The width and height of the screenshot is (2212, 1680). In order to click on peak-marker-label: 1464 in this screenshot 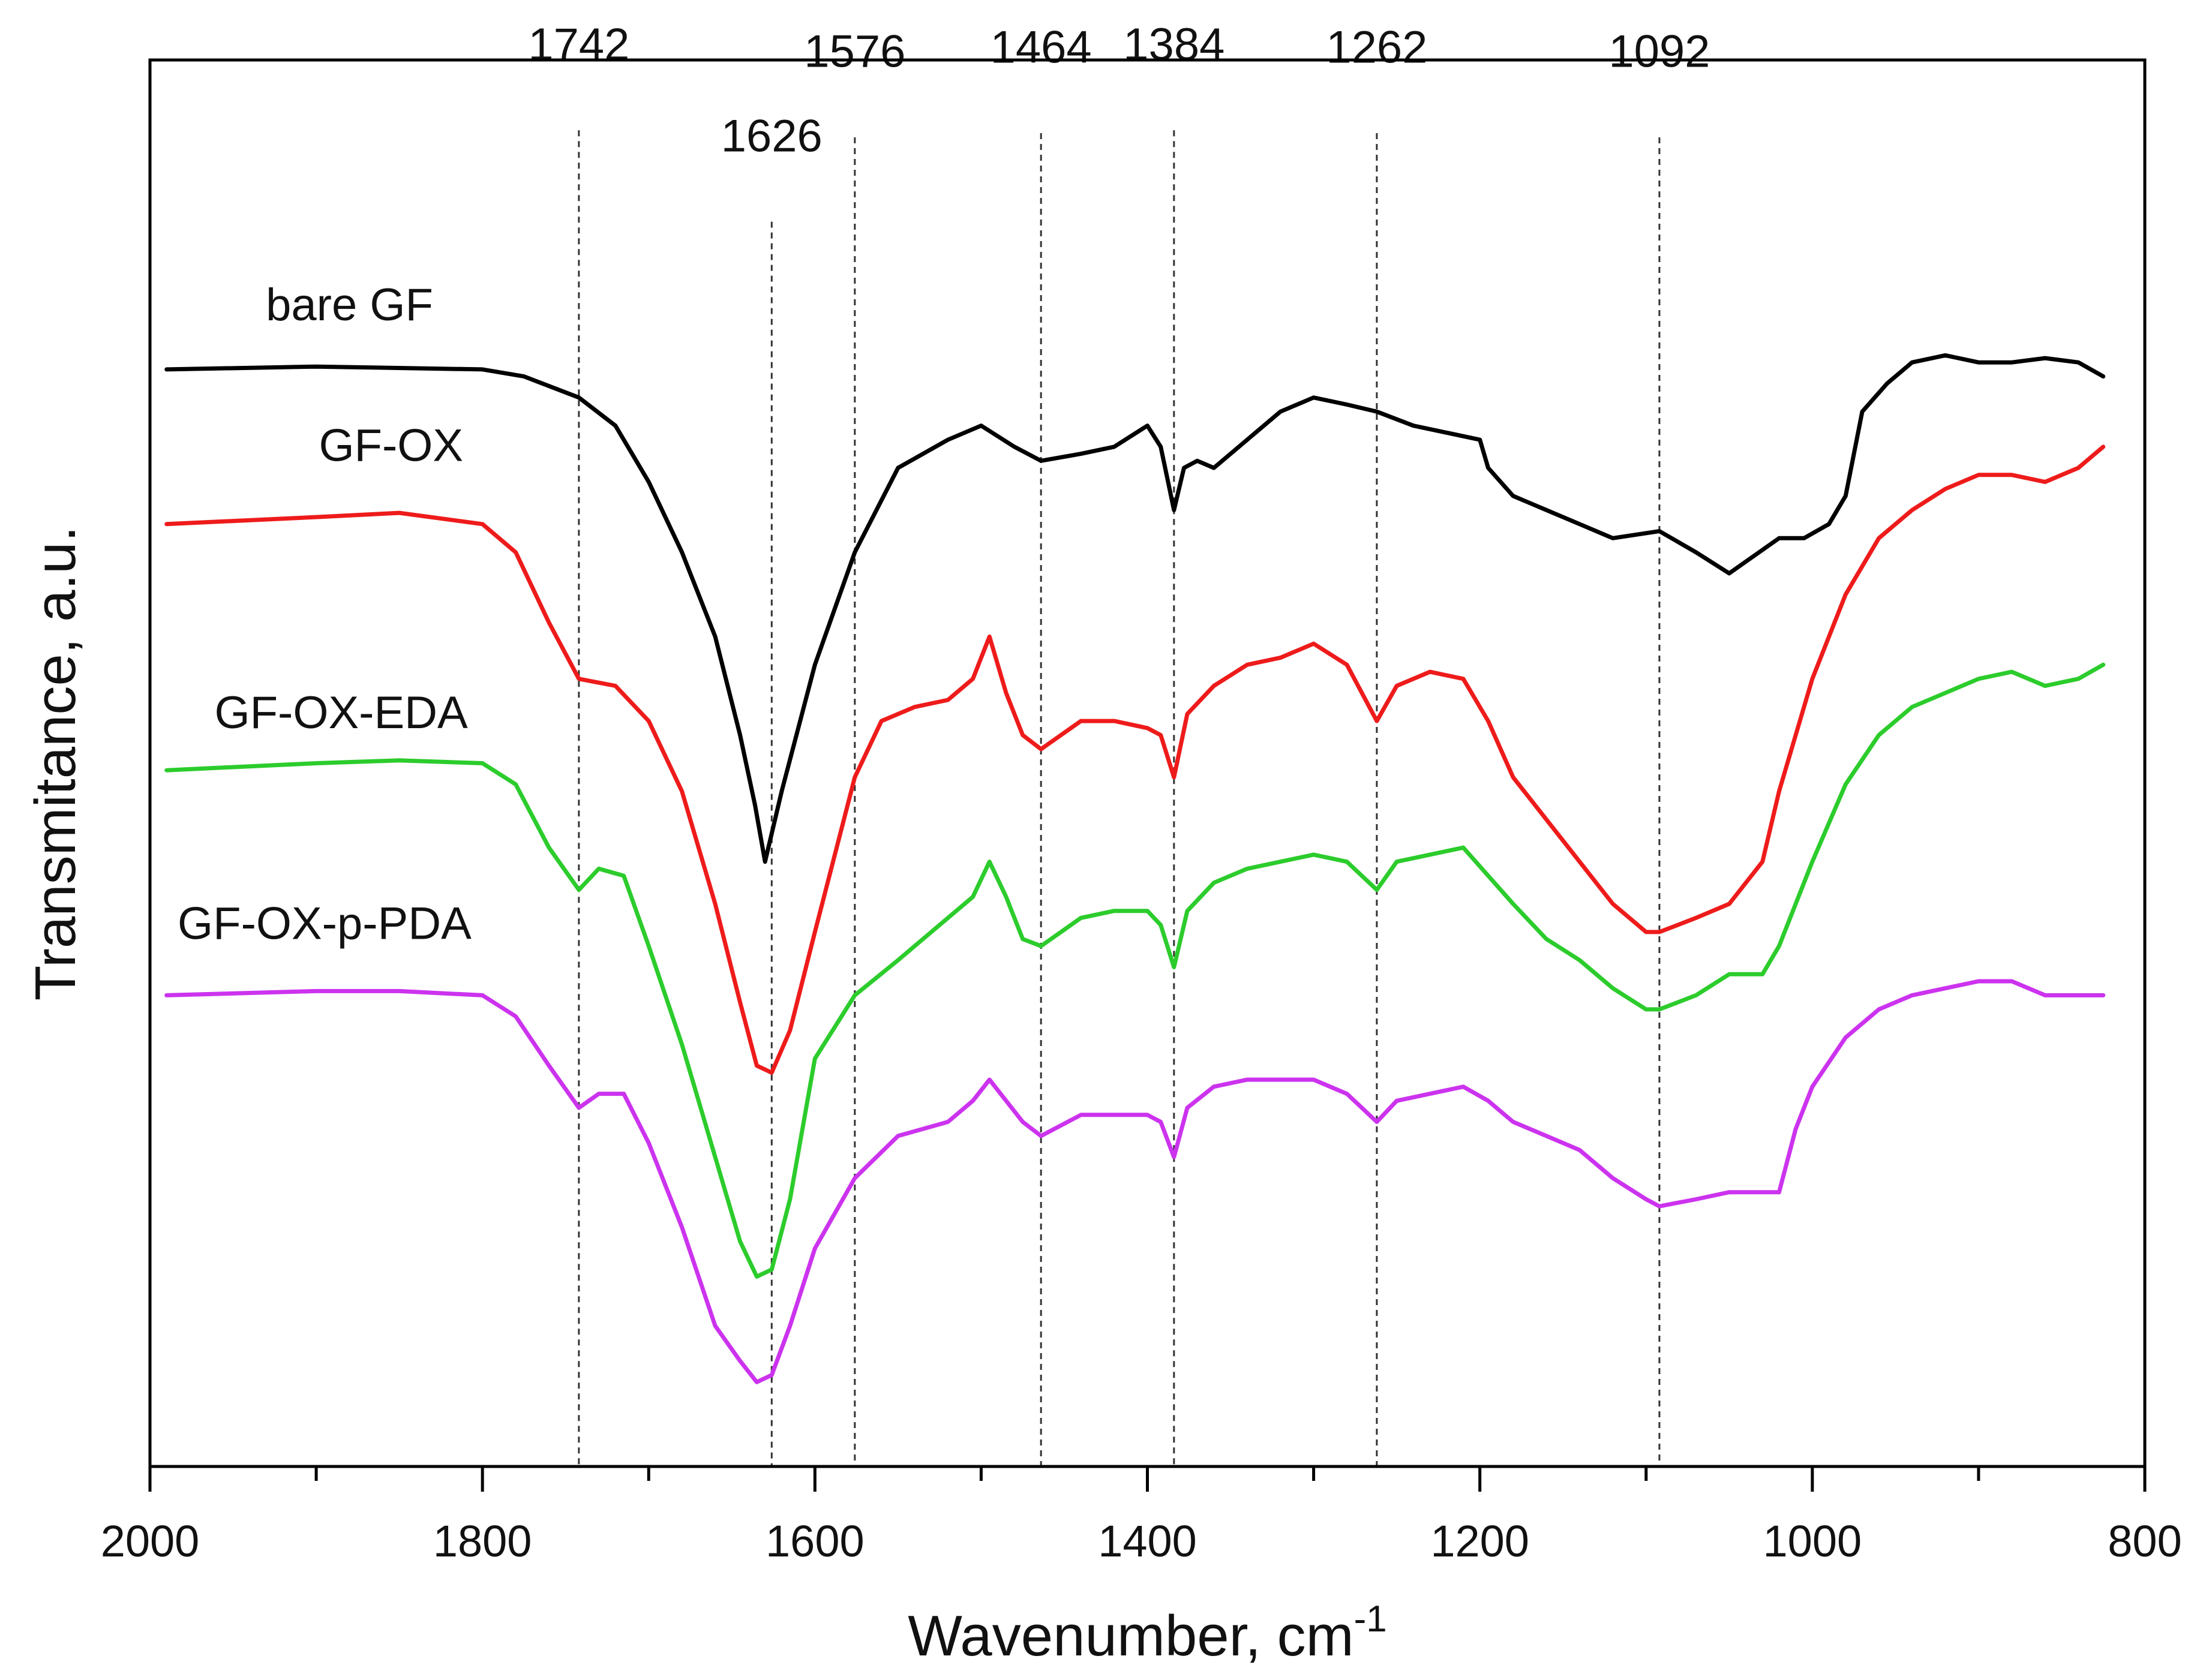, I will do `click(1041, 48)`.